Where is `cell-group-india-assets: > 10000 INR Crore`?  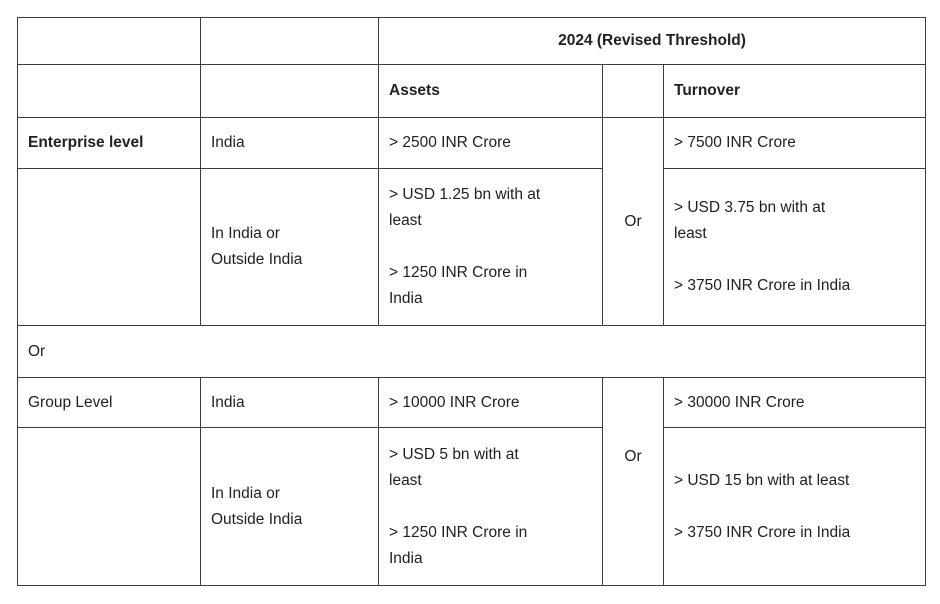 cell-group-india-assets: > 10000 INR Crore is located at coordinates (490, 402).